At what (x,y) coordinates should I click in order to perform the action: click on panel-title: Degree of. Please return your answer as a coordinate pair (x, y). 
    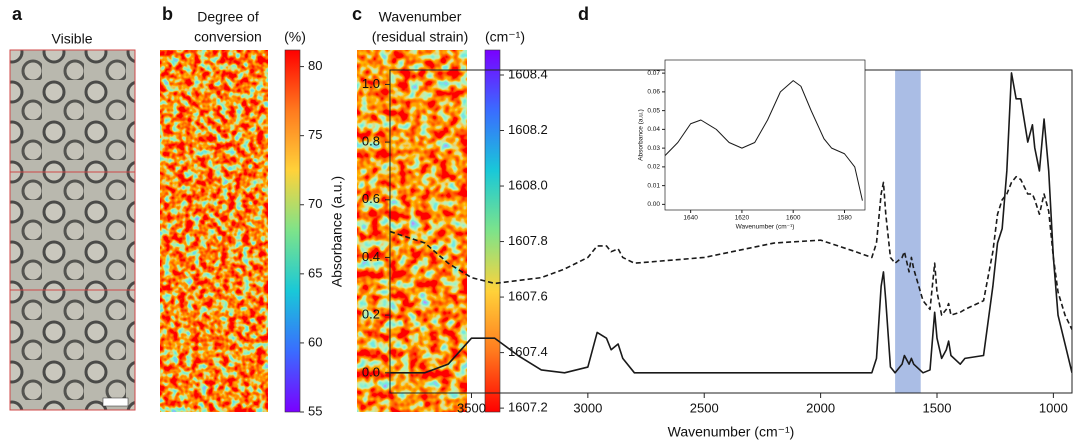
    Looking at the image, I should click on (228, 17).